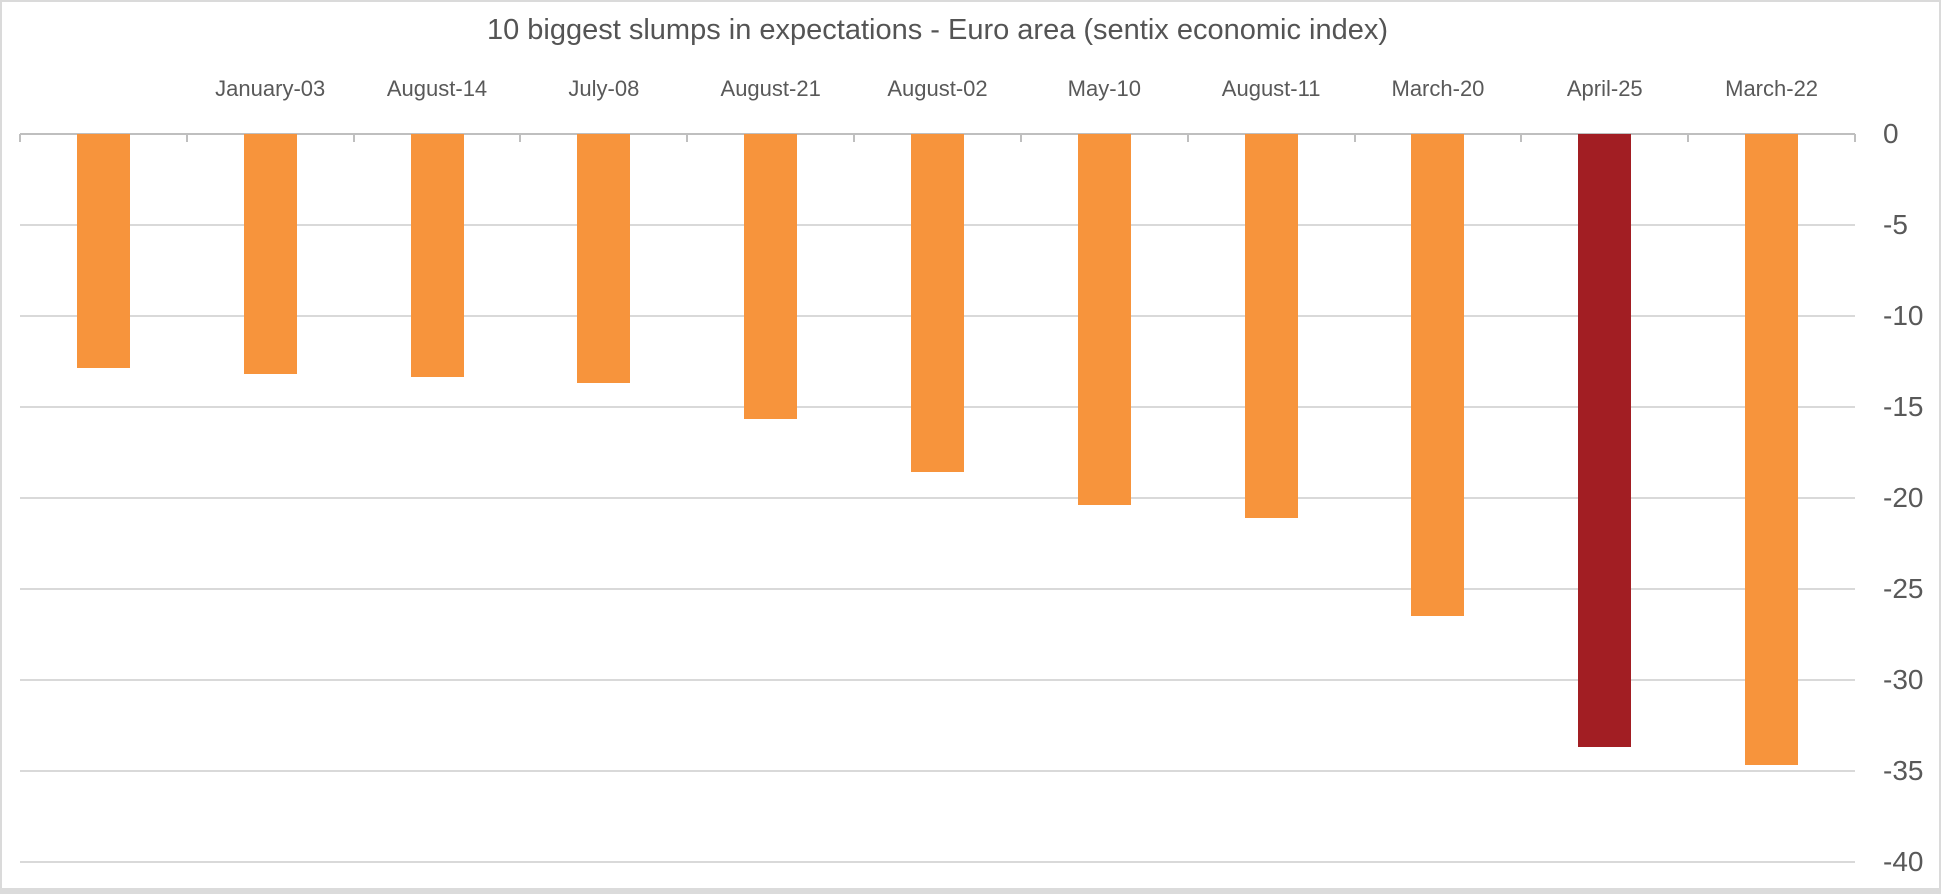 This screenshot has width=1941, height=894. I want to click on y-axis-tick-label-0: 0, so click(1891, 133).